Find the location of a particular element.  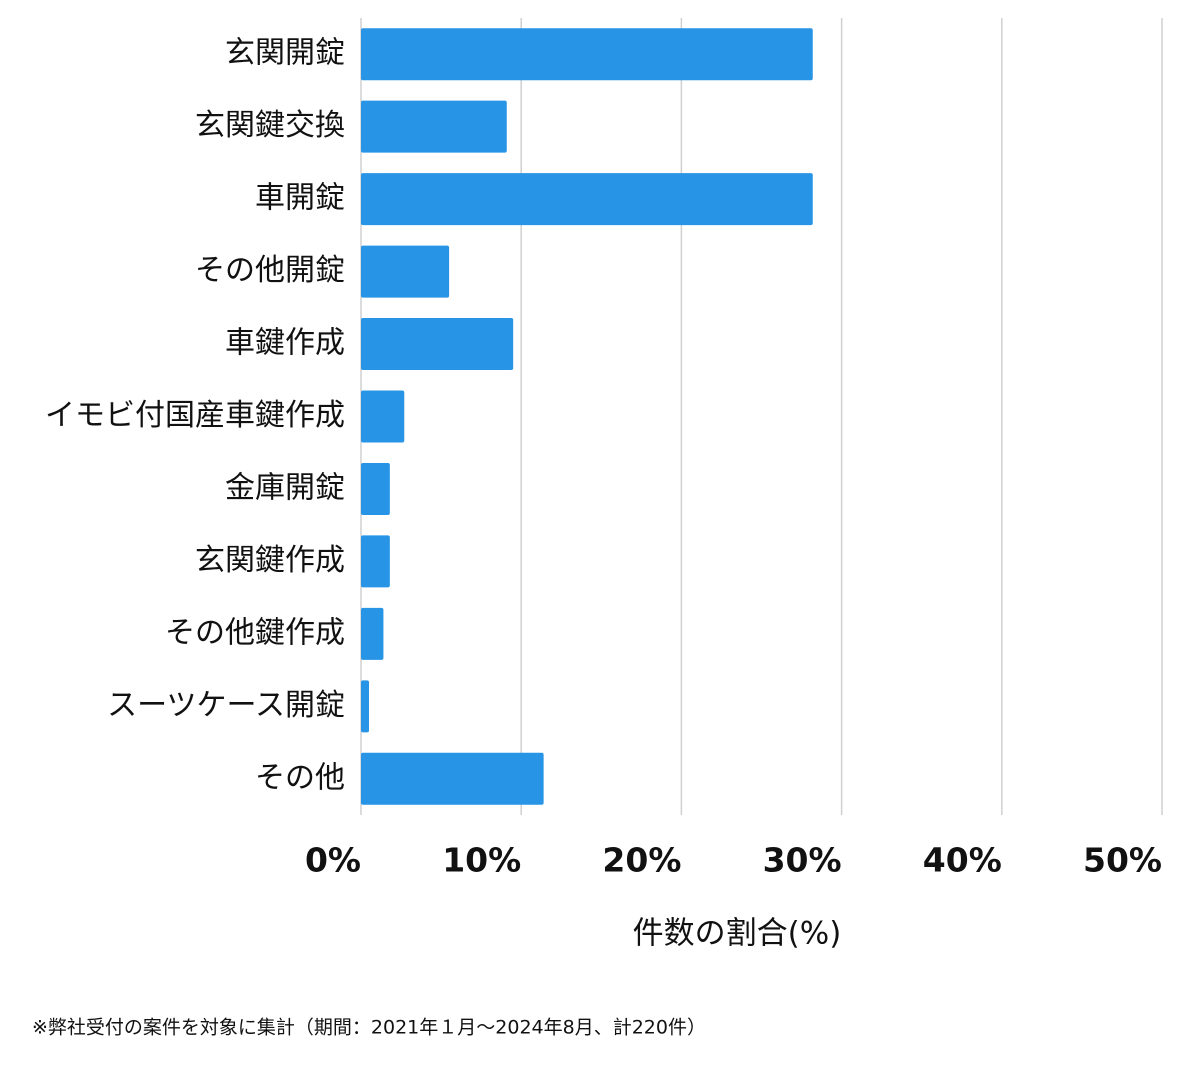

x-tick-label: 30% is located at coordinates (802, 860).